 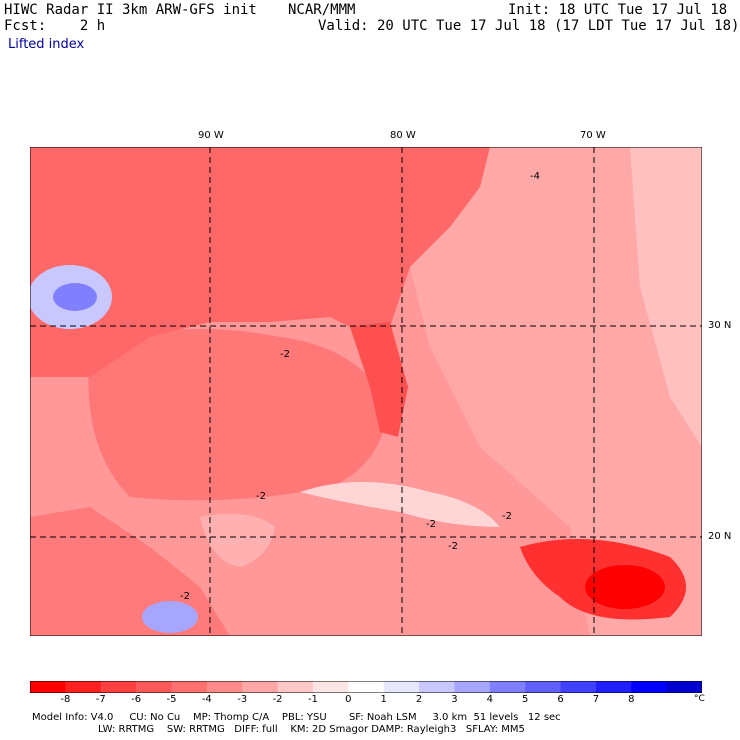 I want to click on scale-tick-label: 1, so click(x=383, y=699).